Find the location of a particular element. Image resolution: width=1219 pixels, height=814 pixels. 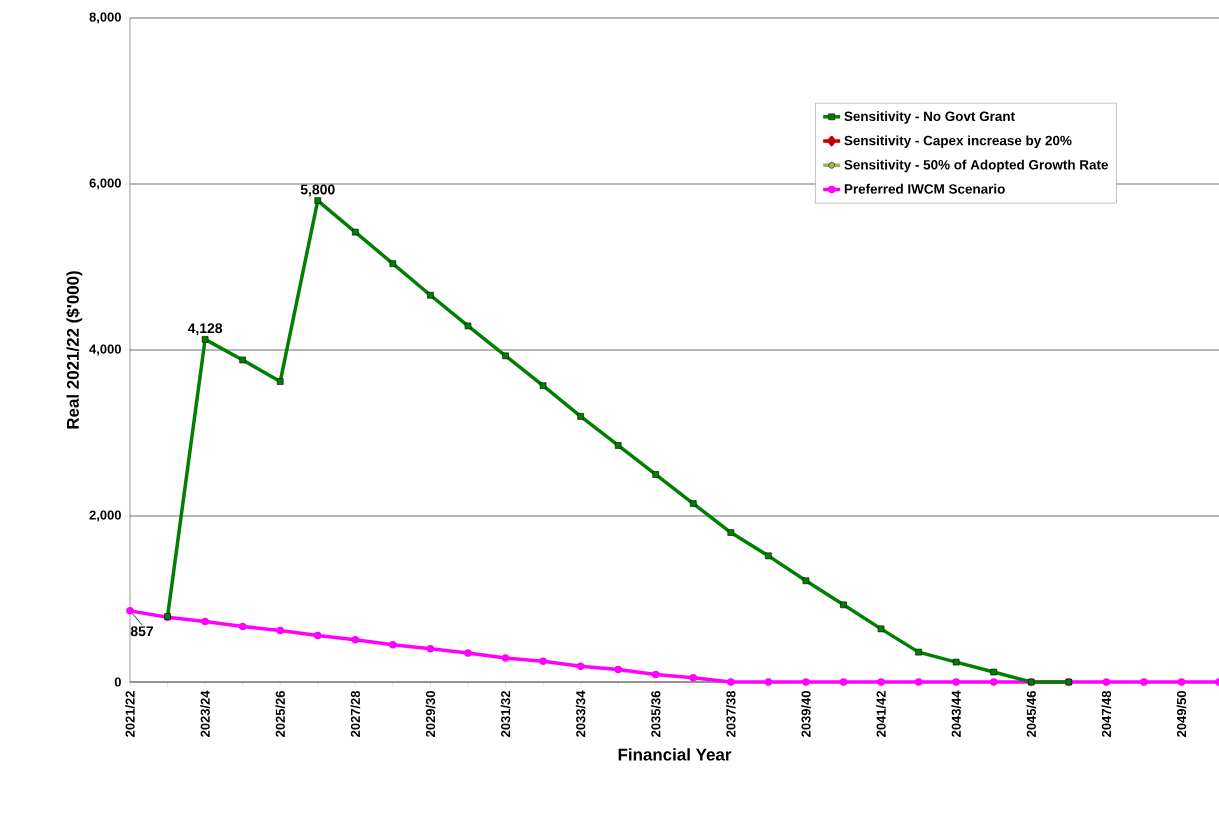

x-axis-title: Financial Year is located at coordinates (675, 754).